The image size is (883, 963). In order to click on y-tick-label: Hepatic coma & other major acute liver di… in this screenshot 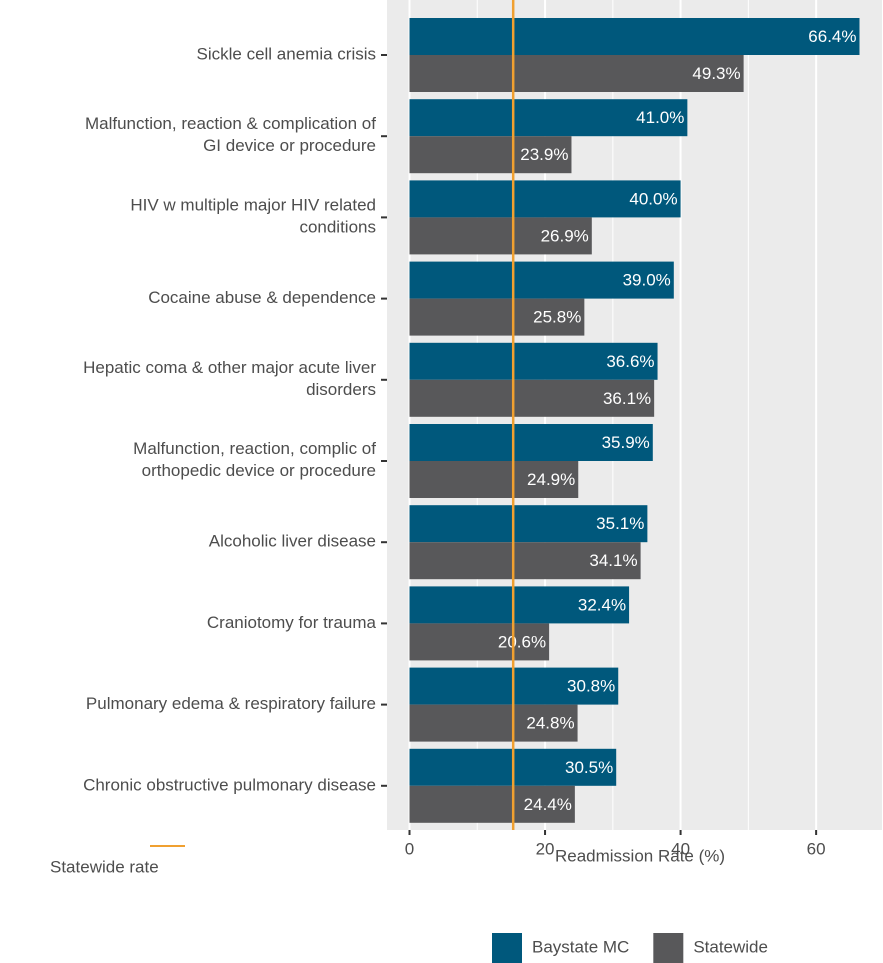, I will do `click(229, 378)`.